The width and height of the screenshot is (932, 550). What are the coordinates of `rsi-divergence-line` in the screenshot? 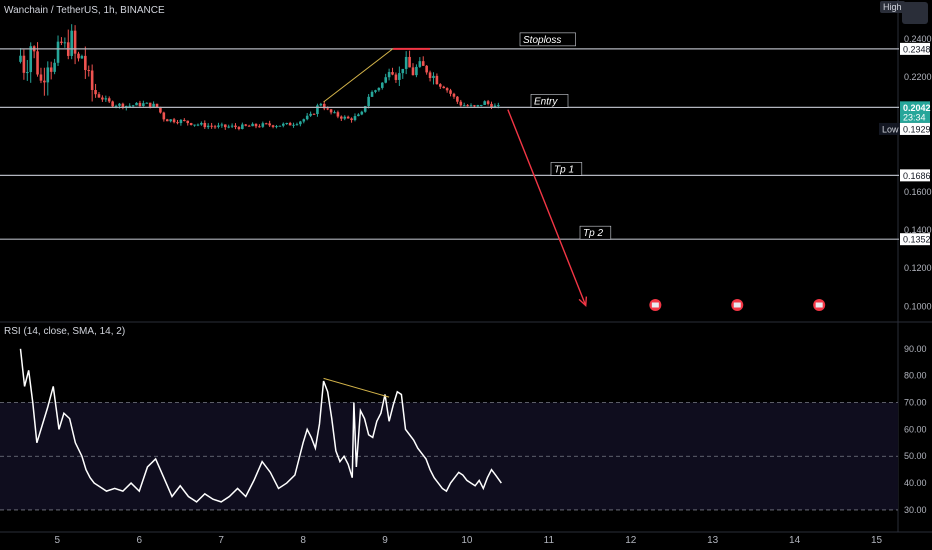 It's located at (356, 387).